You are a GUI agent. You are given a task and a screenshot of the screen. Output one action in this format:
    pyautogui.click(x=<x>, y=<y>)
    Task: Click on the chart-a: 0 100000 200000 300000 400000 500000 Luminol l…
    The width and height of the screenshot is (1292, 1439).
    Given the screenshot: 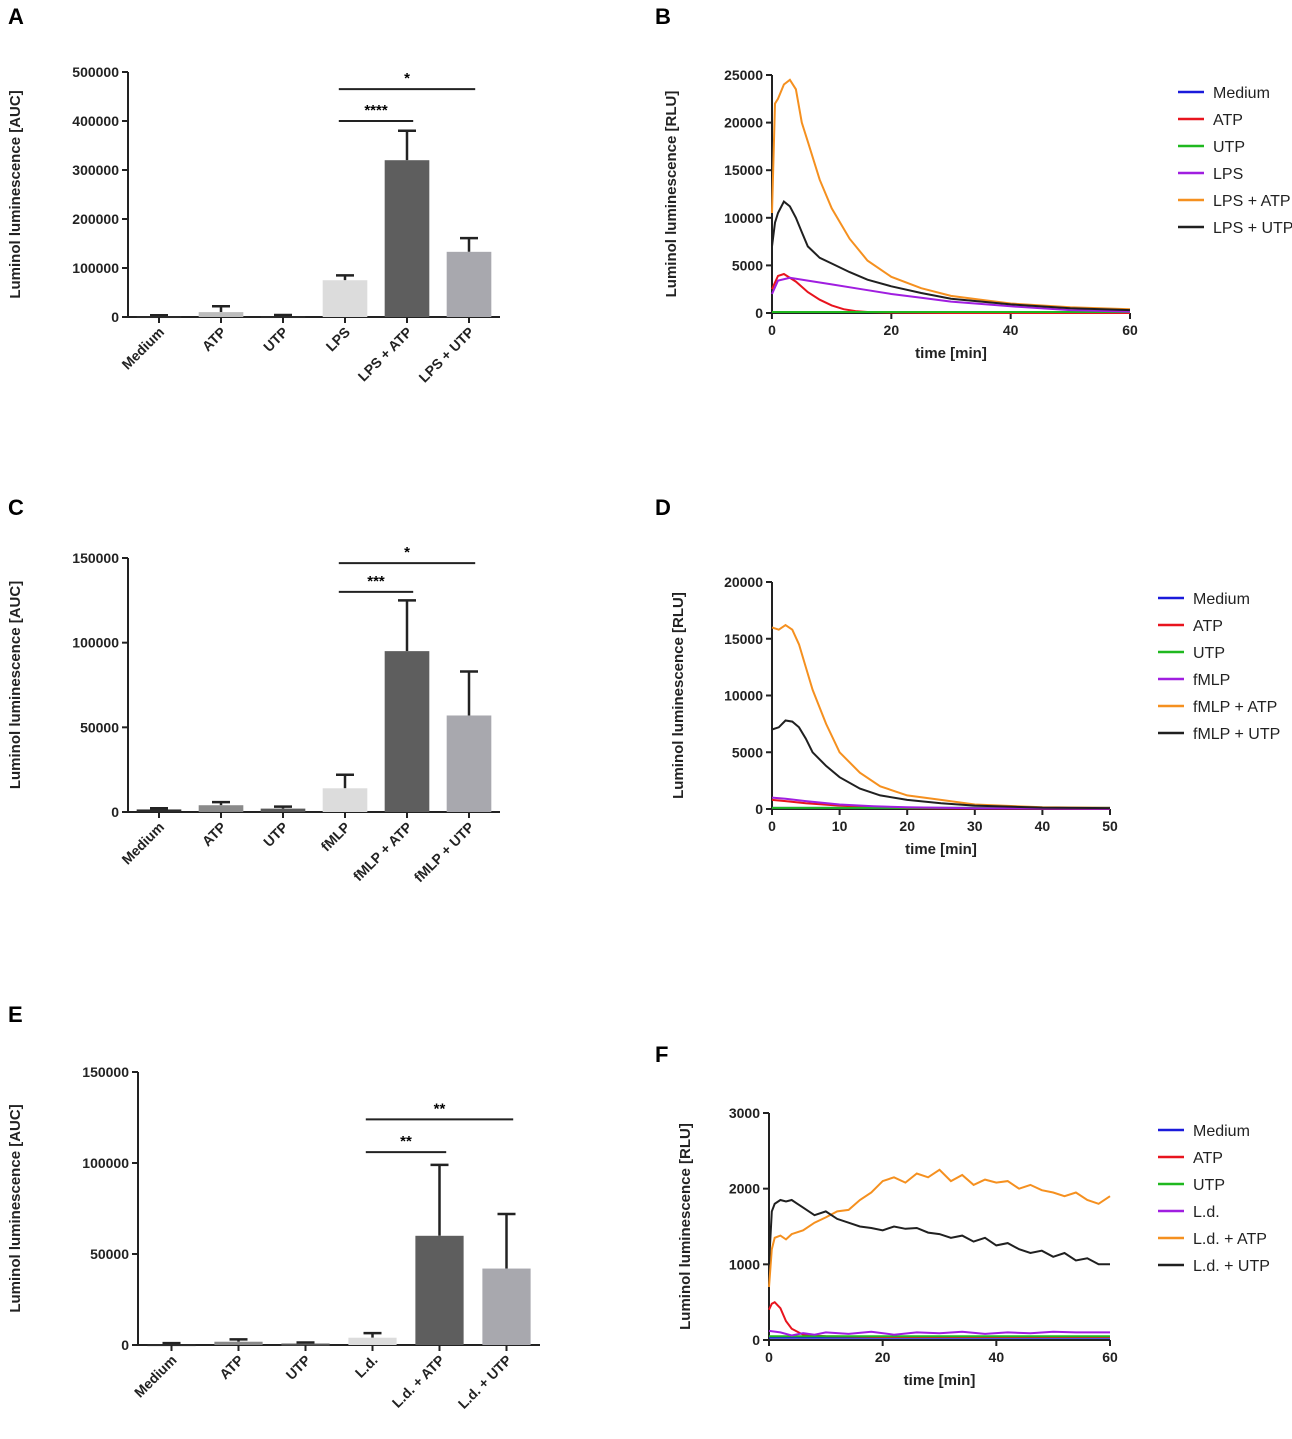 What is the action you would take?
    pyautogui.click(x=253, y=224)
    